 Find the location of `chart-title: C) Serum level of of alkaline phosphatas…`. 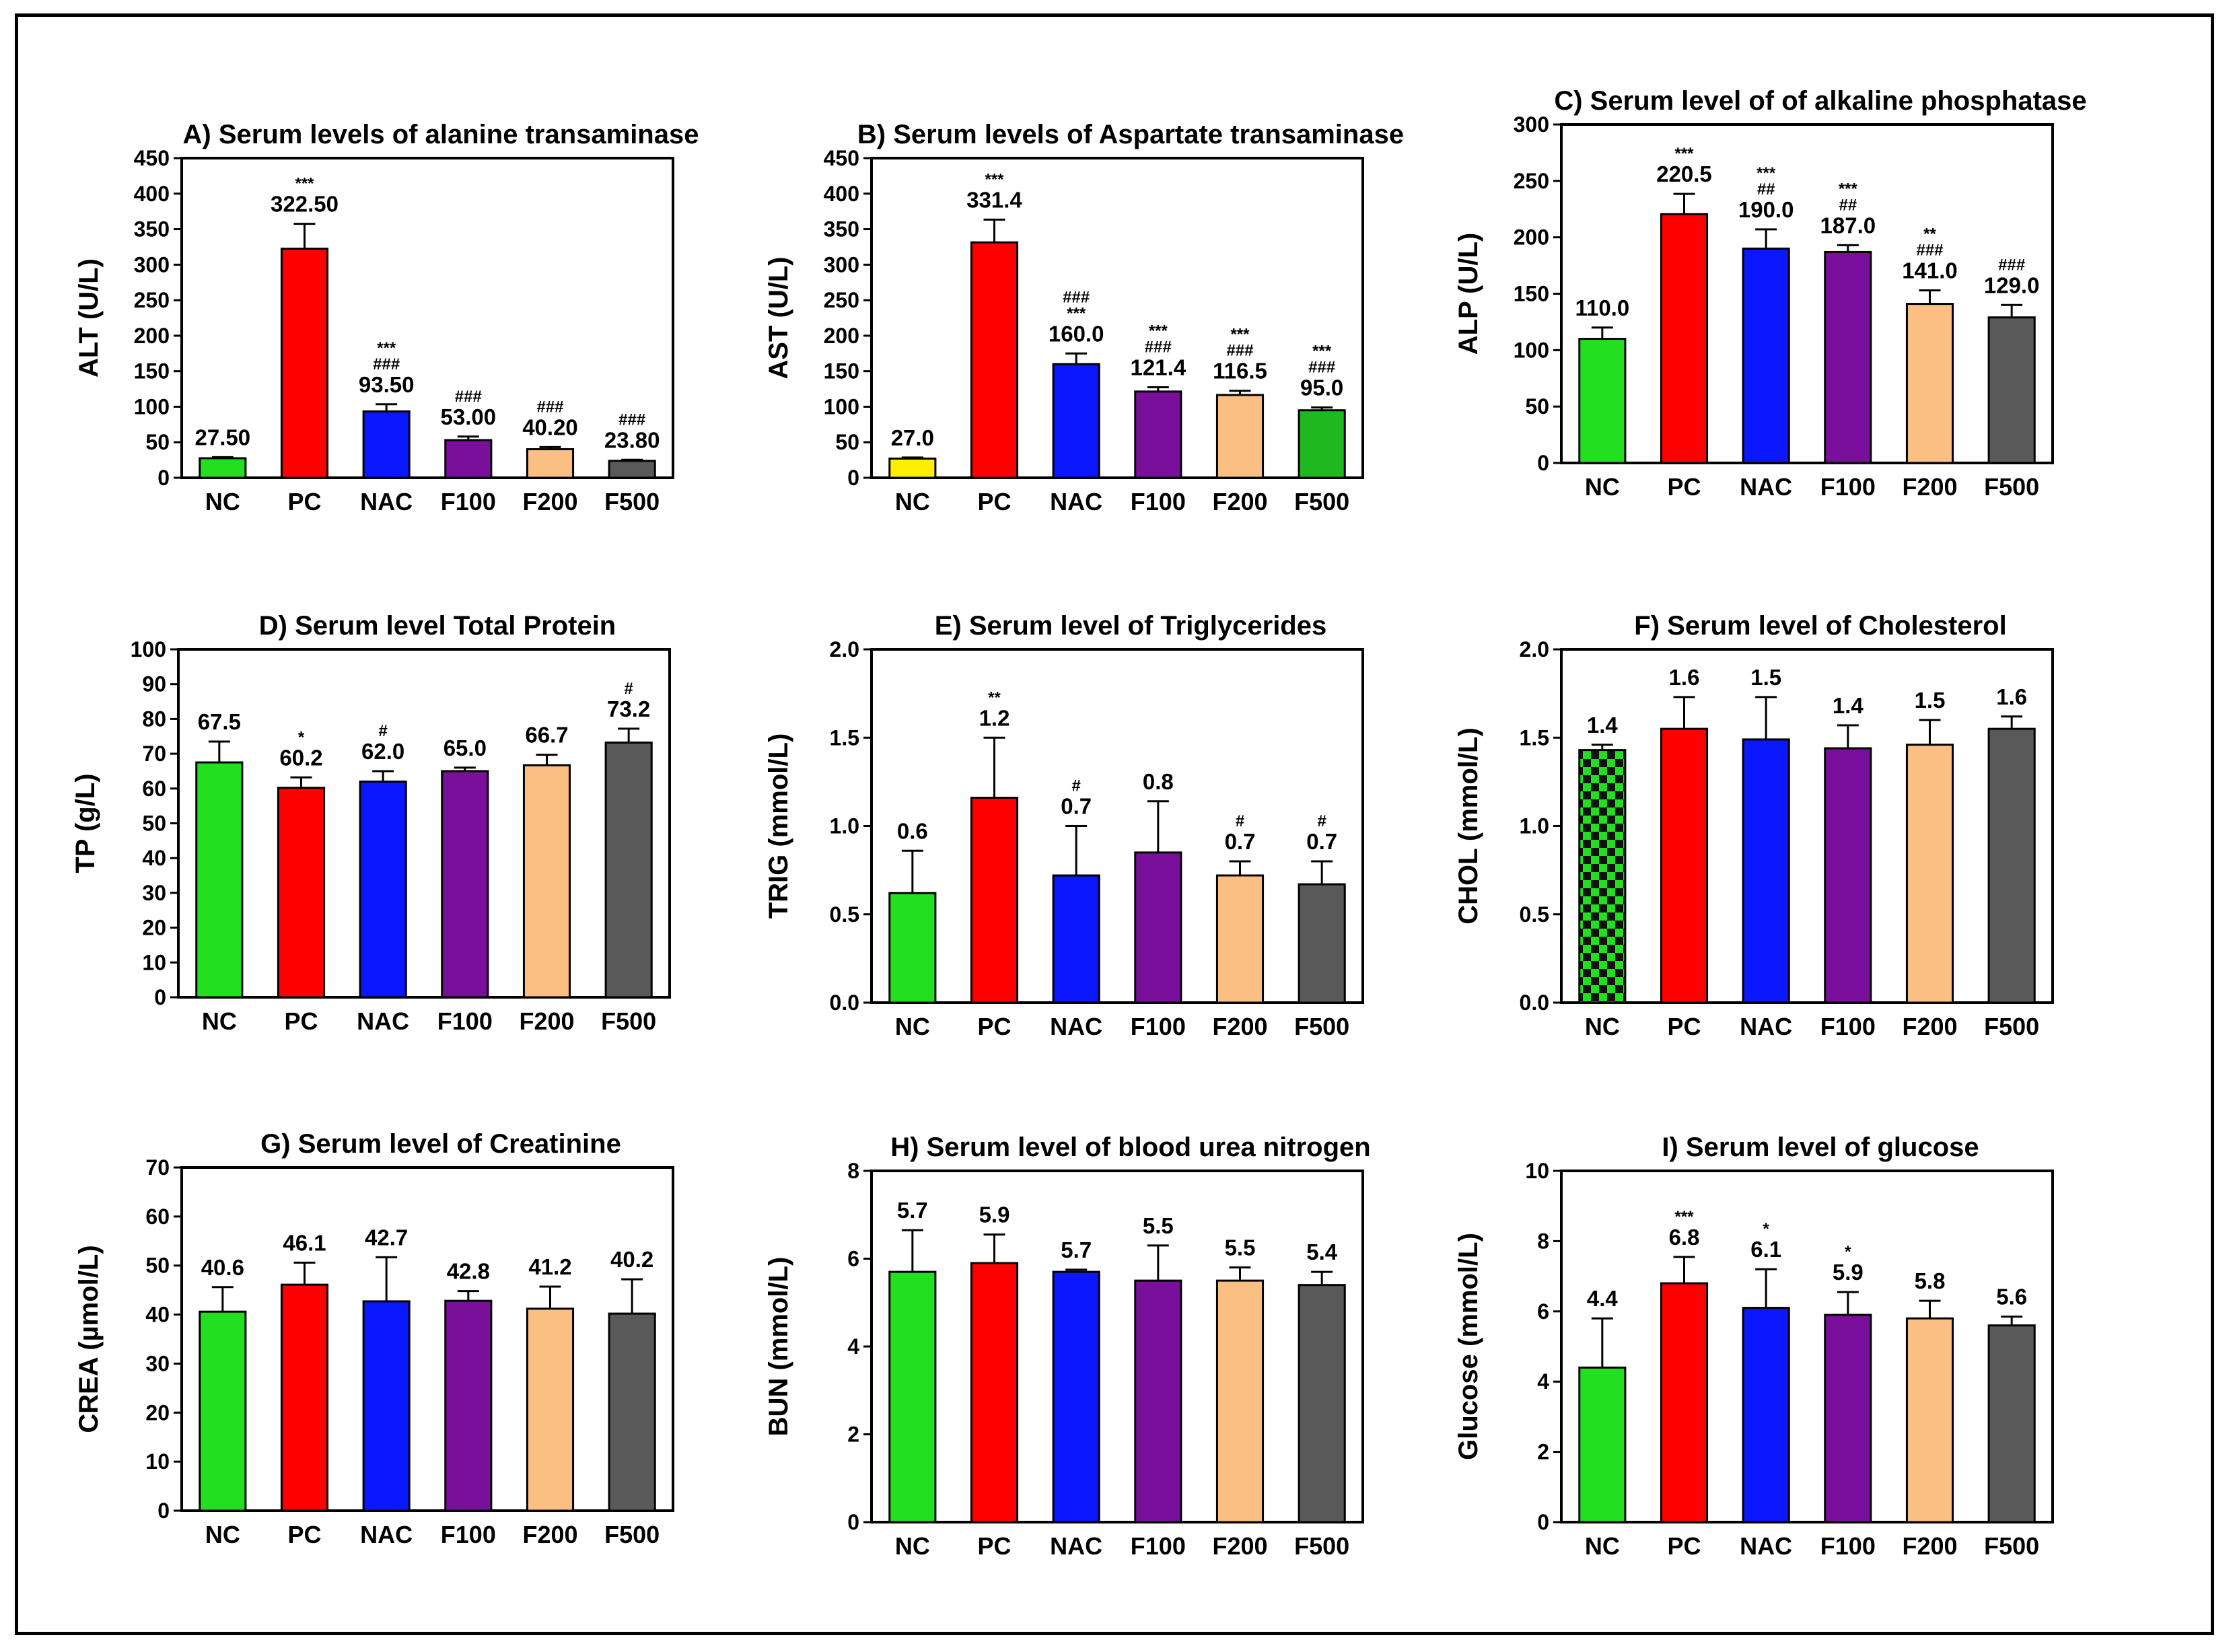

chart-title: C) Serum level of of alkaline phosphatas… is located at coordinates (1820, 101).